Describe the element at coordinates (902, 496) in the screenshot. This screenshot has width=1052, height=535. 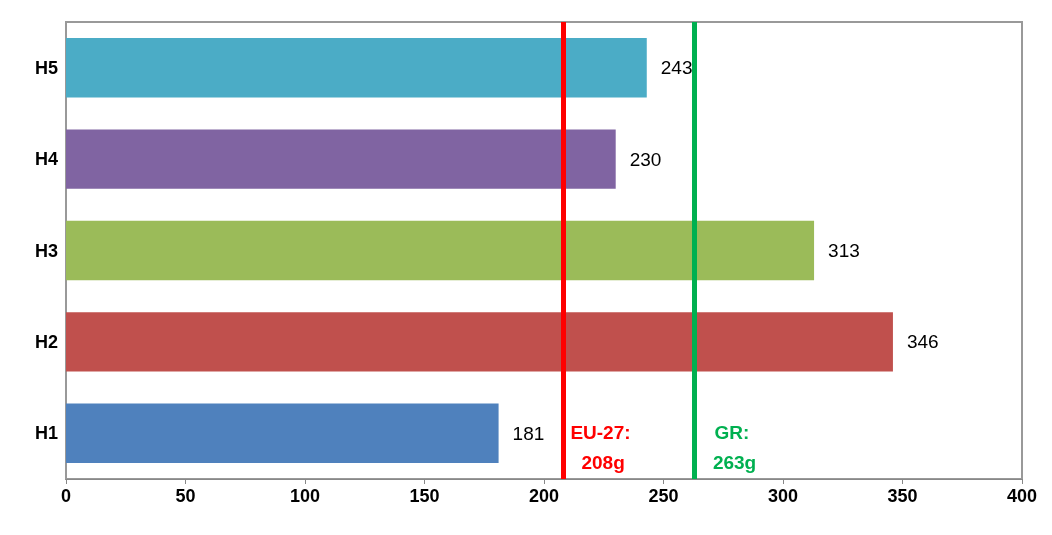
I see `x-tick-label: 350` at that location.